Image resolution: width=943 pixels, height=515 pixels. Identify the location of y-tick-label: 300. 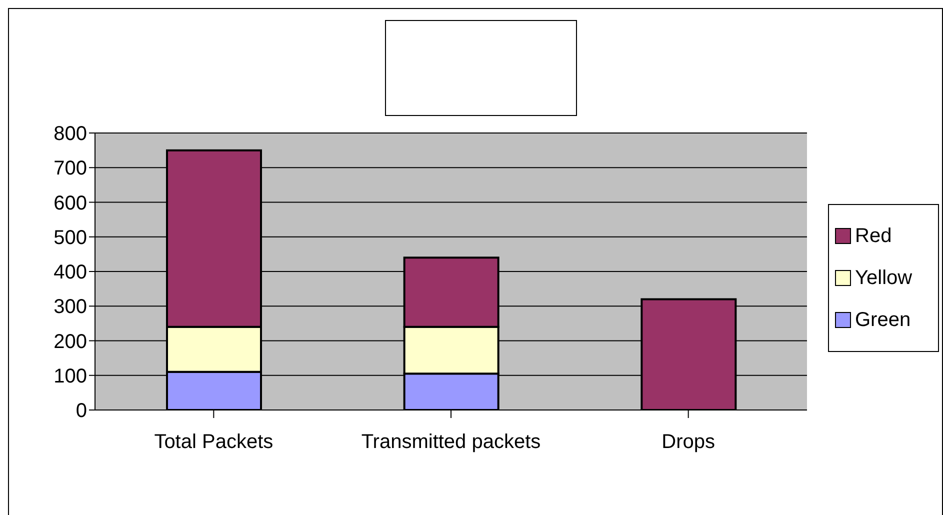
(70, 307).